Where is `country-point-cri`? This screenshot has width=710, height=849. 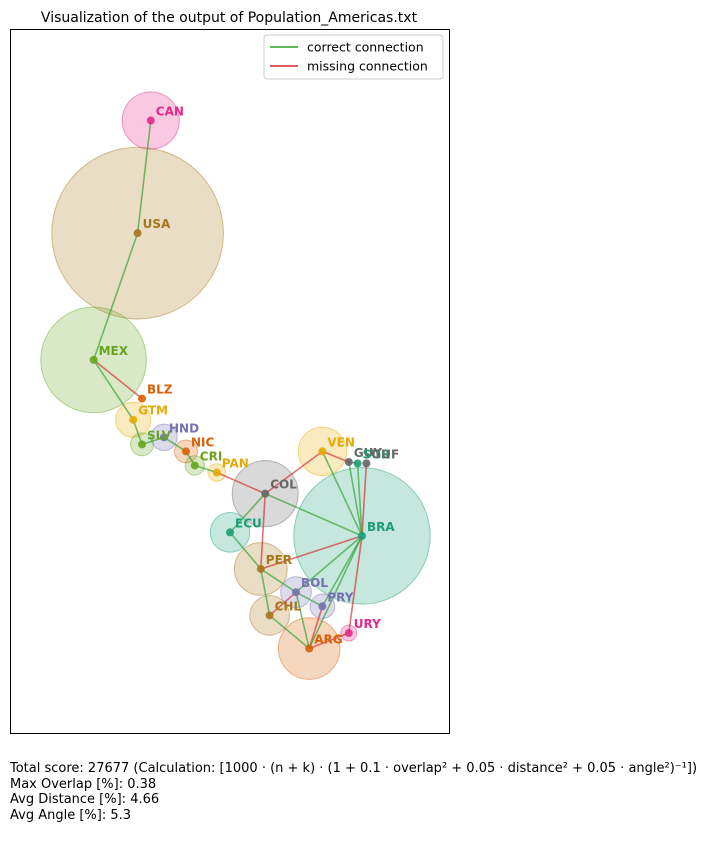
country-point-cri is located at coordinates (194, 465).